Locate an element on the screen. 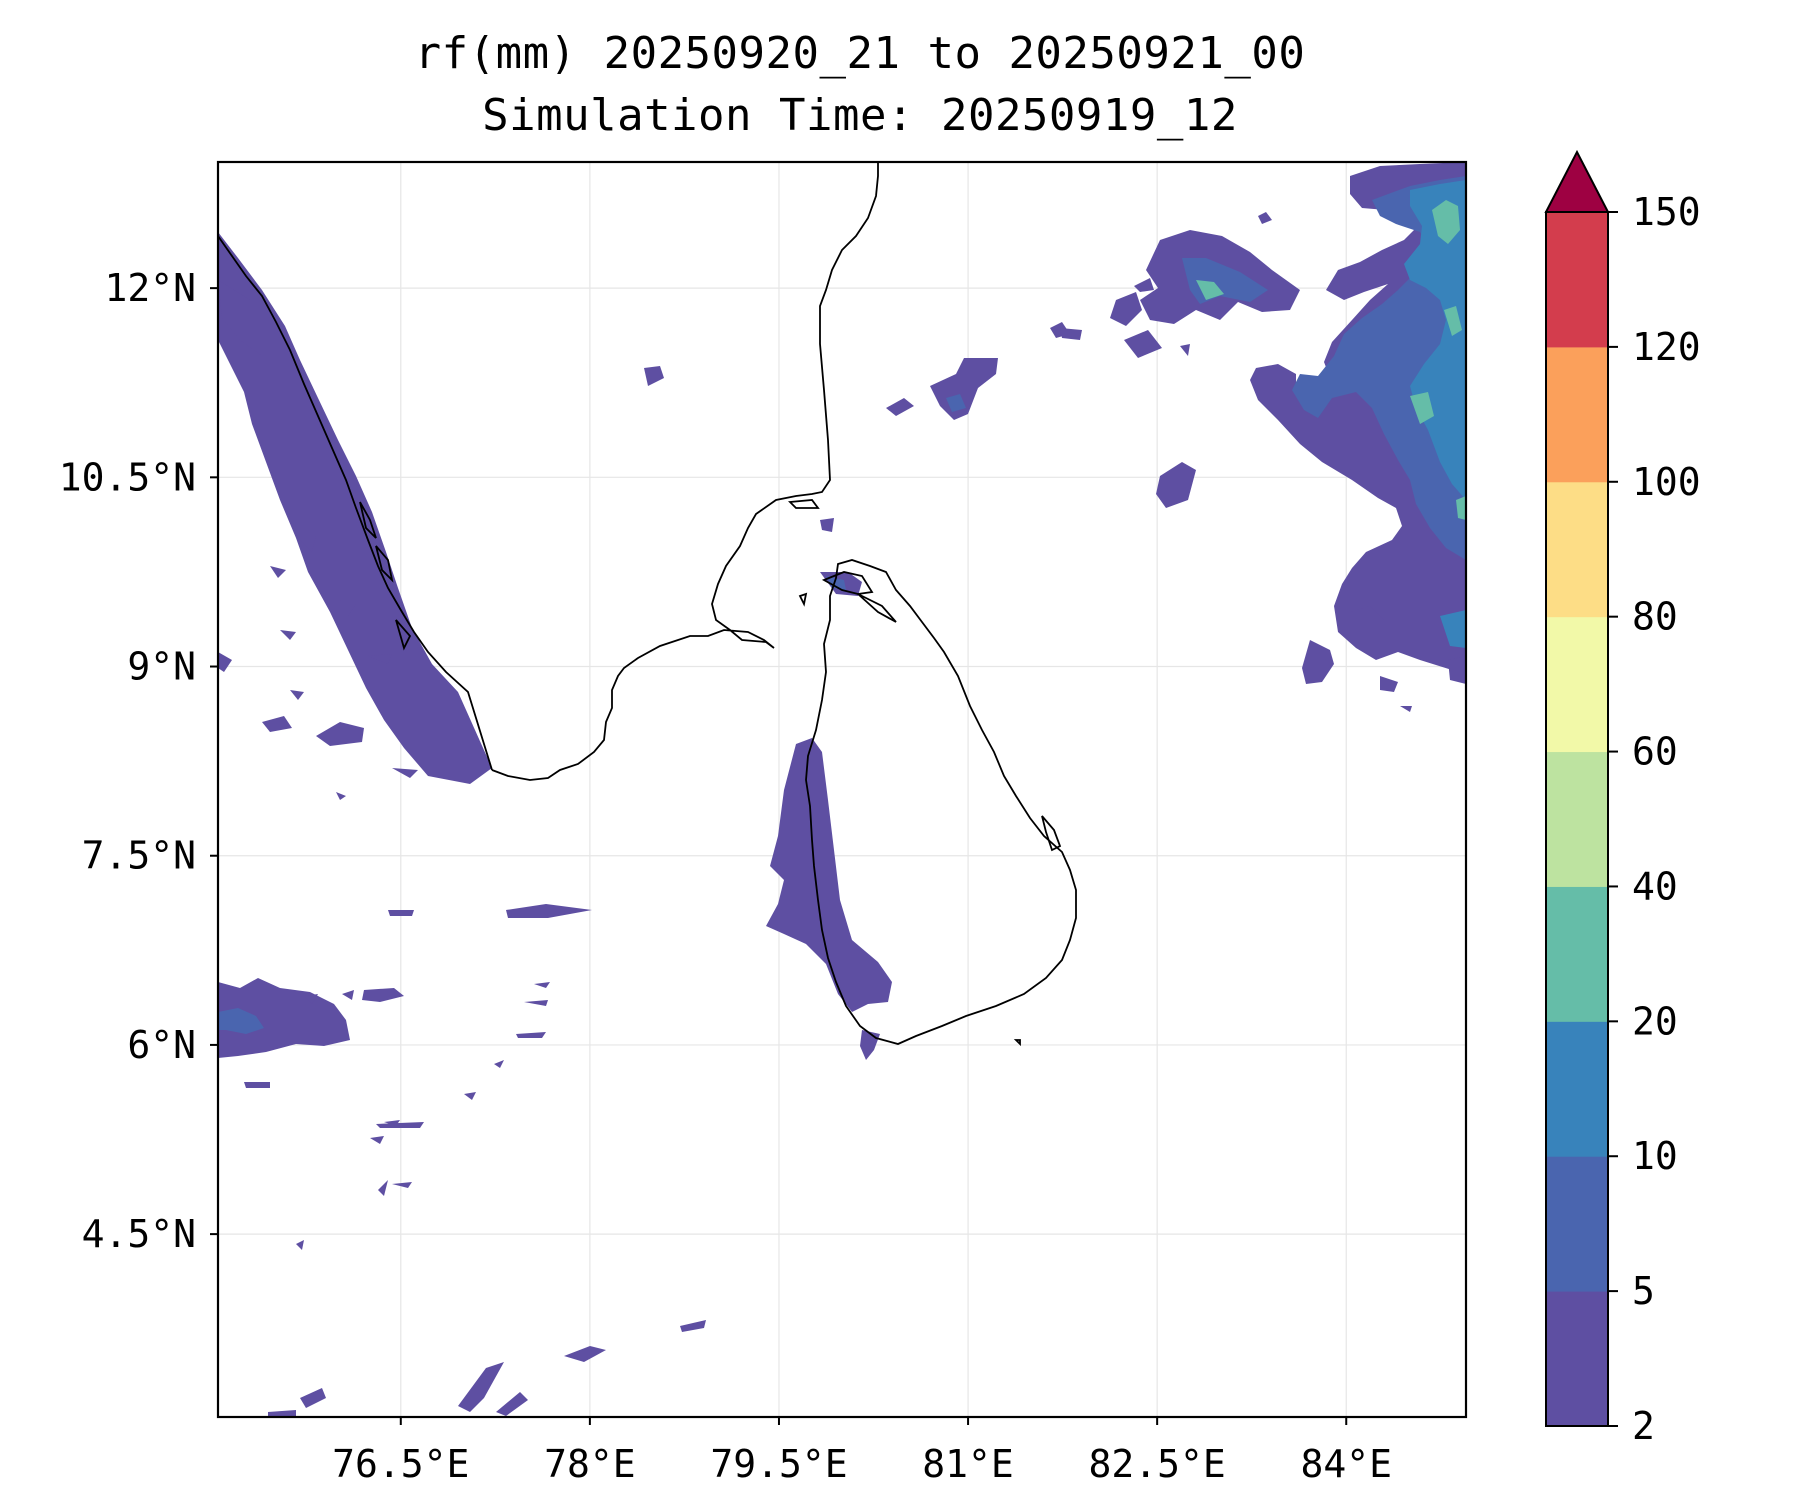  y-tick-label: 9°N is located at coordinates (161, 667).